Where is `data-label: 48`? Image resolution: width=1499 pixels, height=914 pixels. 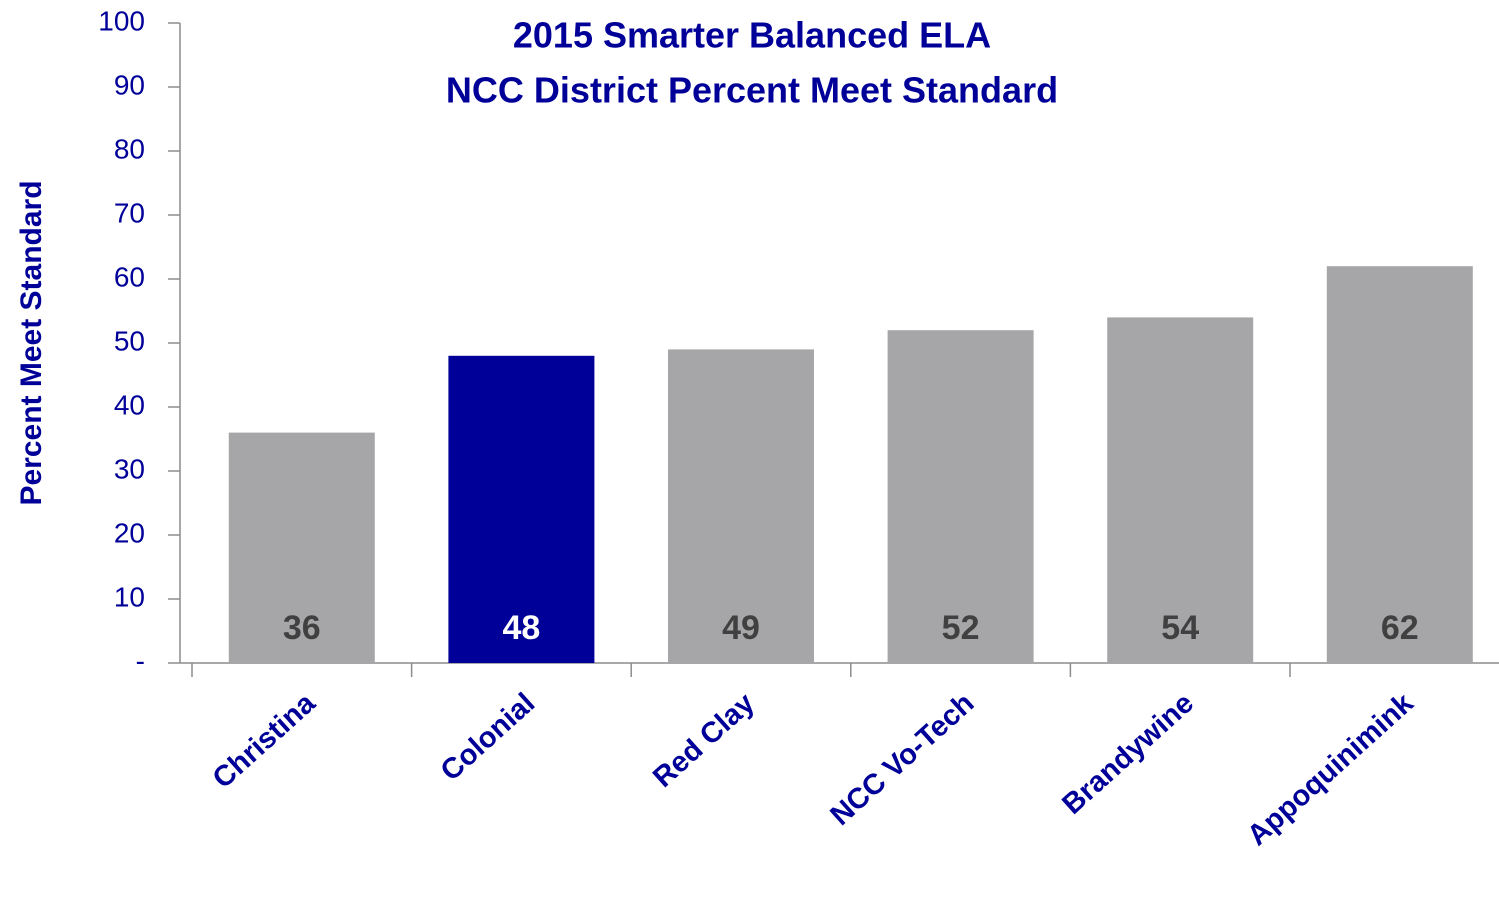
data-label: 48 is located at coordinates (521, 628).